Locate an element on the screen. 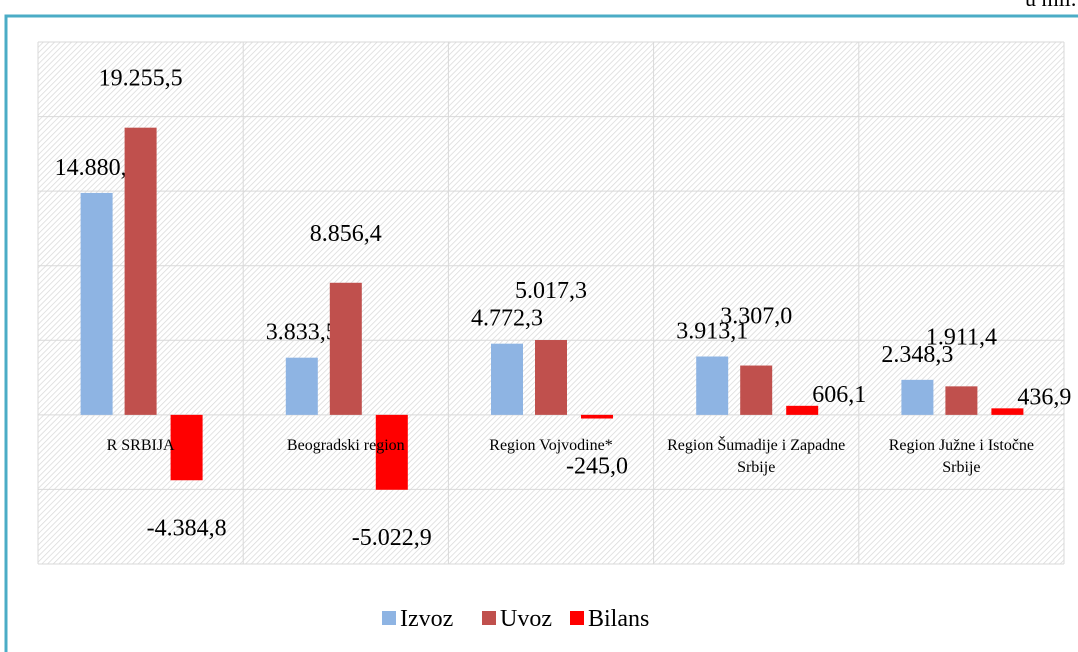 The height and width of the screenshot is (652, 1078). data-label: 606,1 is located at coordinates (839, 395).